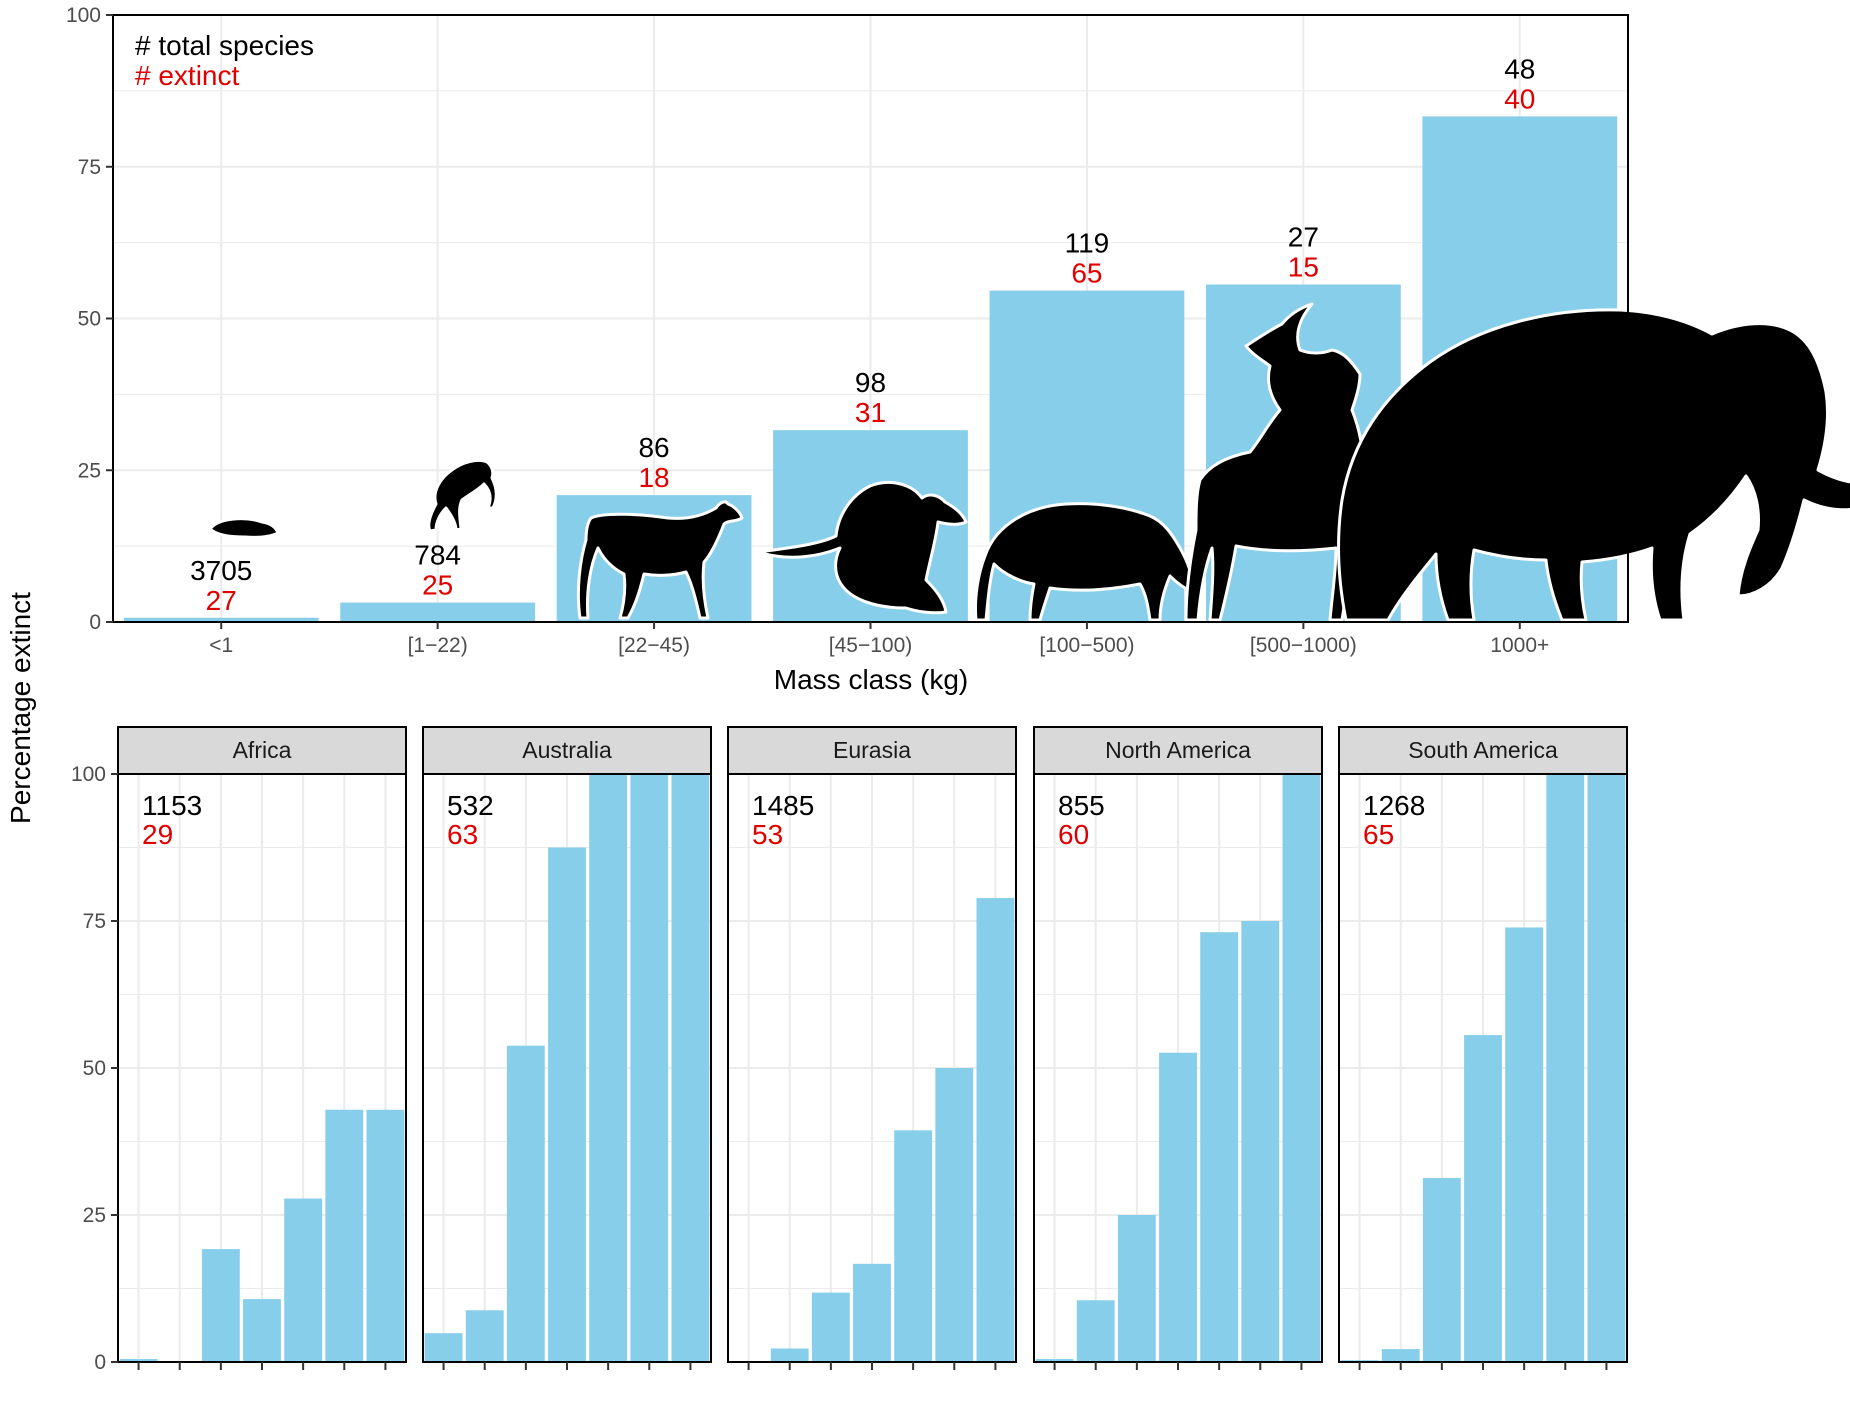 Image resolution: width=1850 pixels, height=1417 pixels. Describe the element at coordinates (653, 447) in the screenshot. I see `total-species-label: 86` at that location.